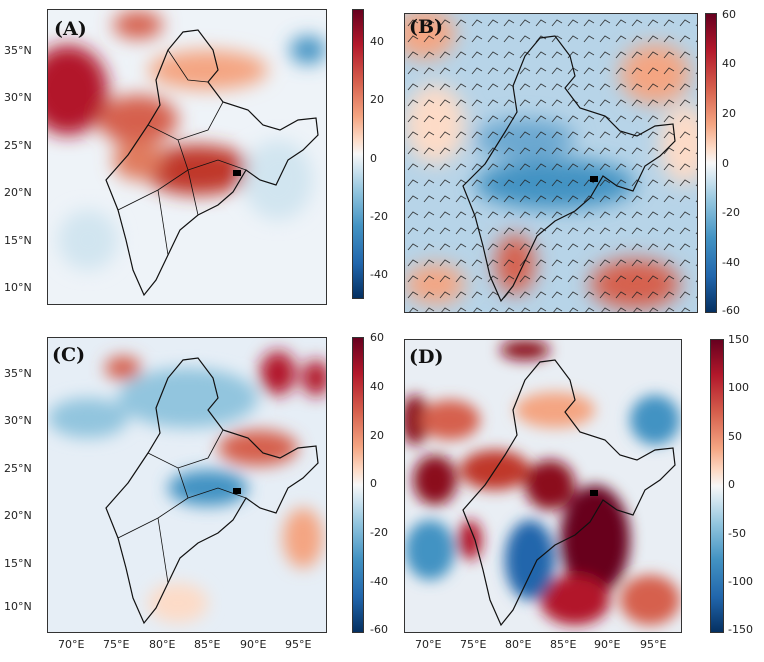 Image resolution: width=764 pixels, height=662 pixels. I want to click on india-outline-d, so click(569, 493).